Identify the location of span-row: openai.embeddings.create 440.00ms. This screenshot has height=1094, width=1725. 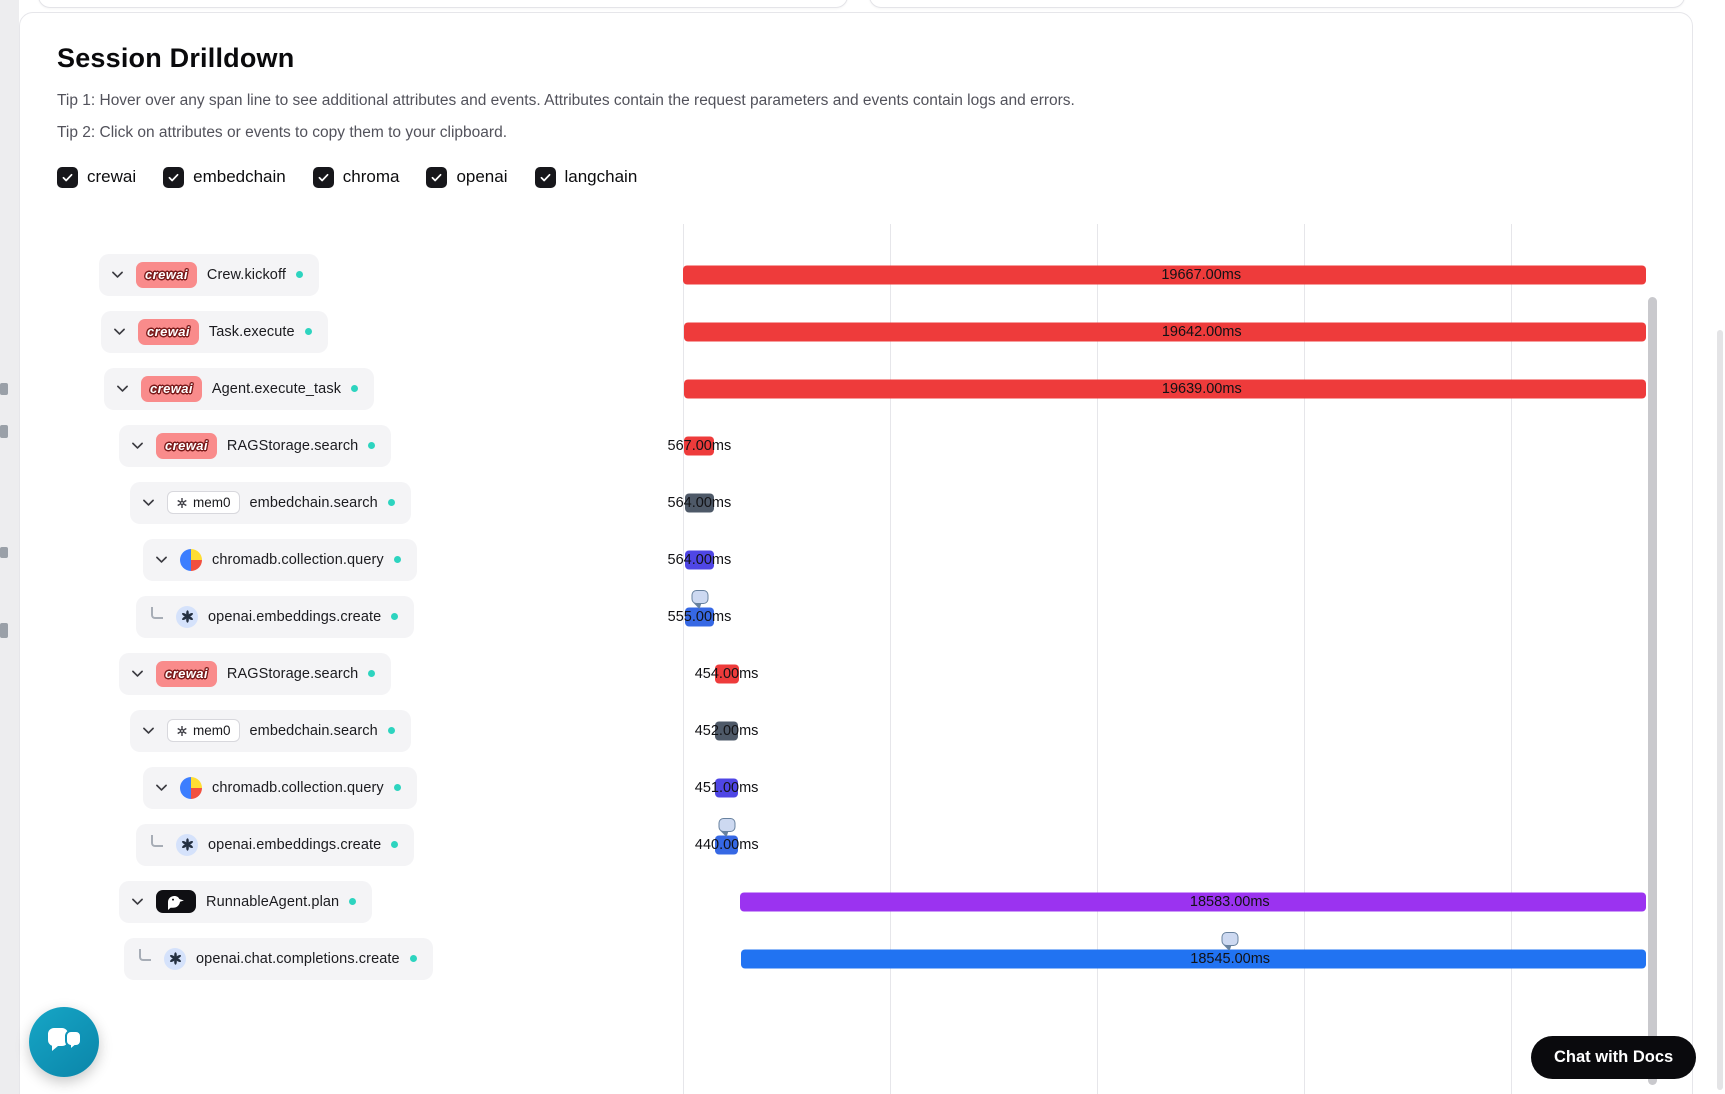
(857, 844).